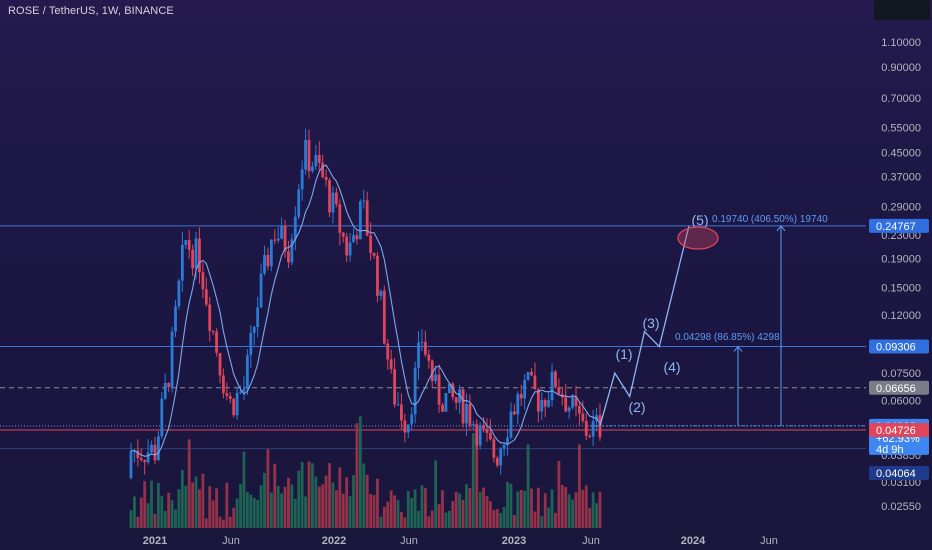 This screenshot has height=550, width=932. Describe the element at coordinates (896, 389) in the screenshot. I see `dashed-price-label: 0.06656` at that location.